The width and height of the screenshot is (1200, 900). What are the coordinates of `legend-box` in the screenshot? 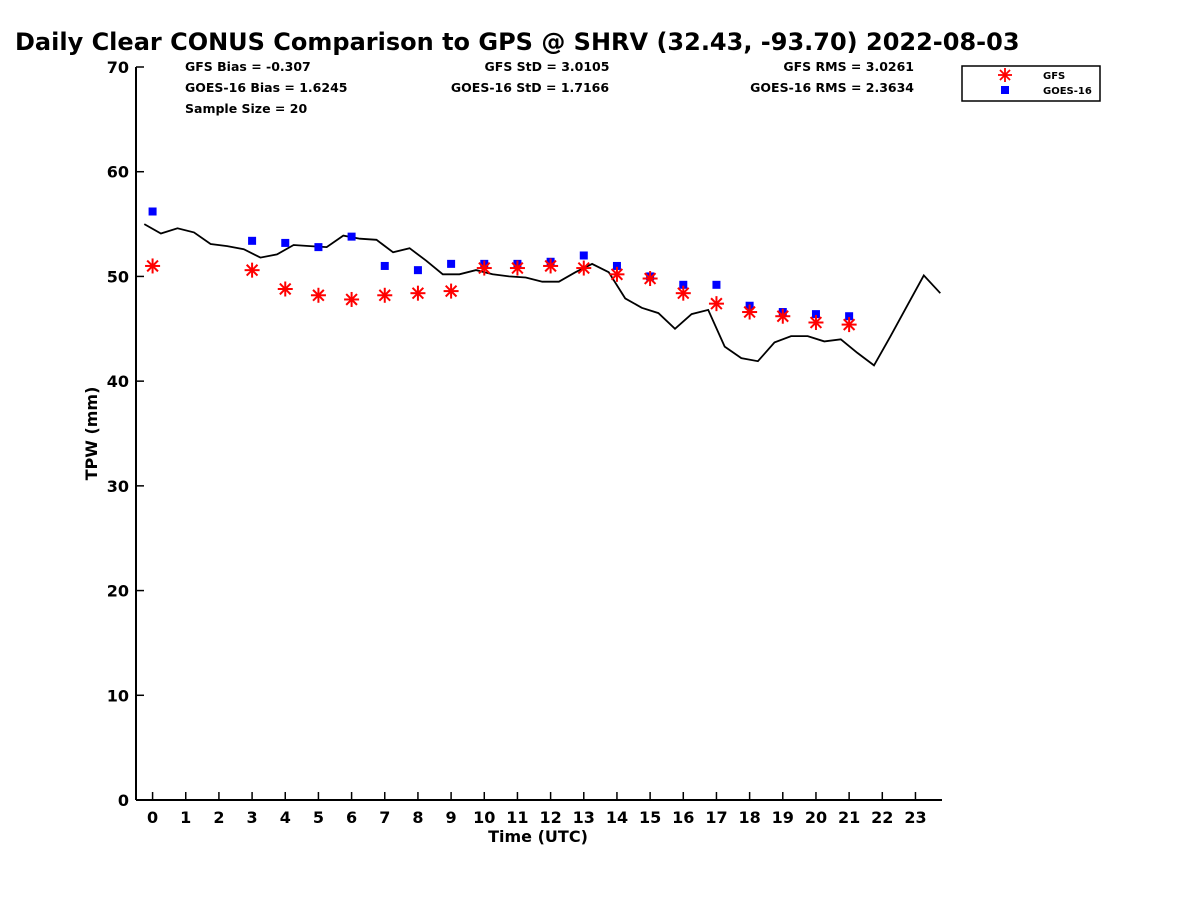 It's located at (1031, 83).